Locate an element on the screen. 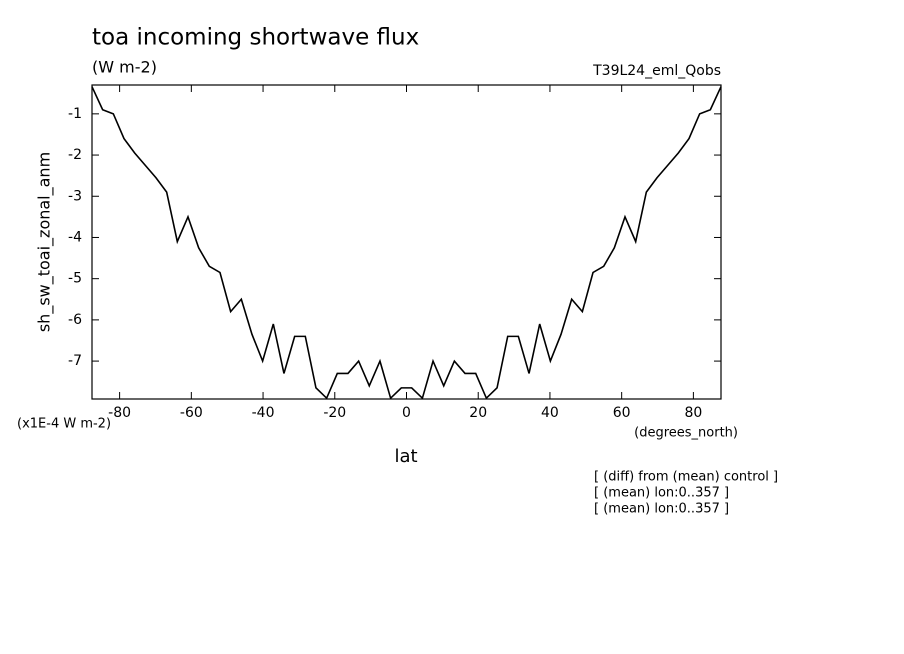 The image size is (904, 654). x-tick-label: 40 is located at coordinates (550, 413).